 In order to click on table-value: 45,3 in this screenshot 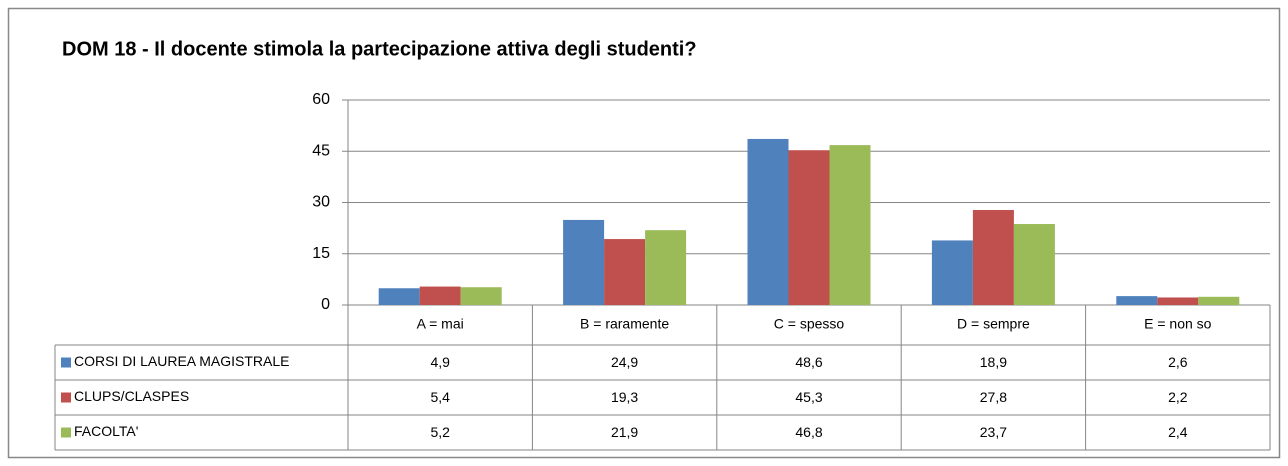, I will do `click(808, 397)`.